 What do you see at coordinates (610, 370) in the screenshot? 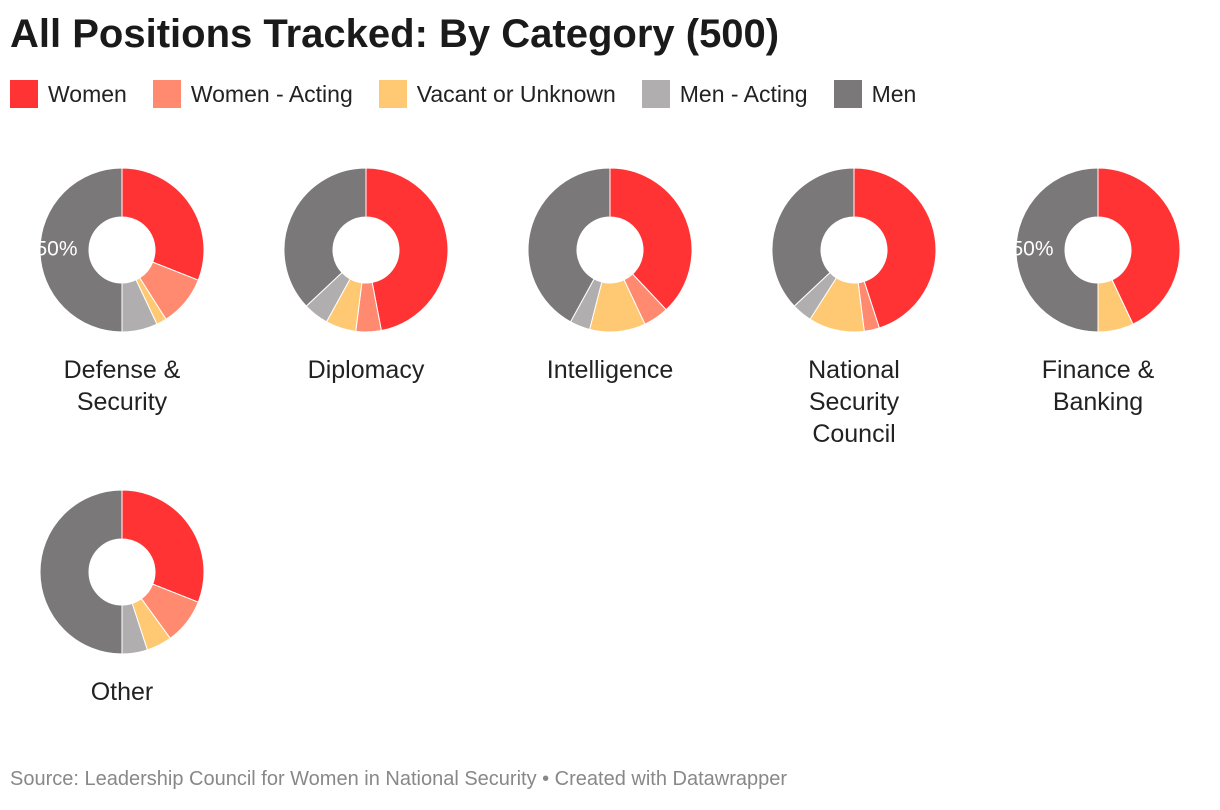
I see `category-label: Intelligence` at bounding box center [610, 370].